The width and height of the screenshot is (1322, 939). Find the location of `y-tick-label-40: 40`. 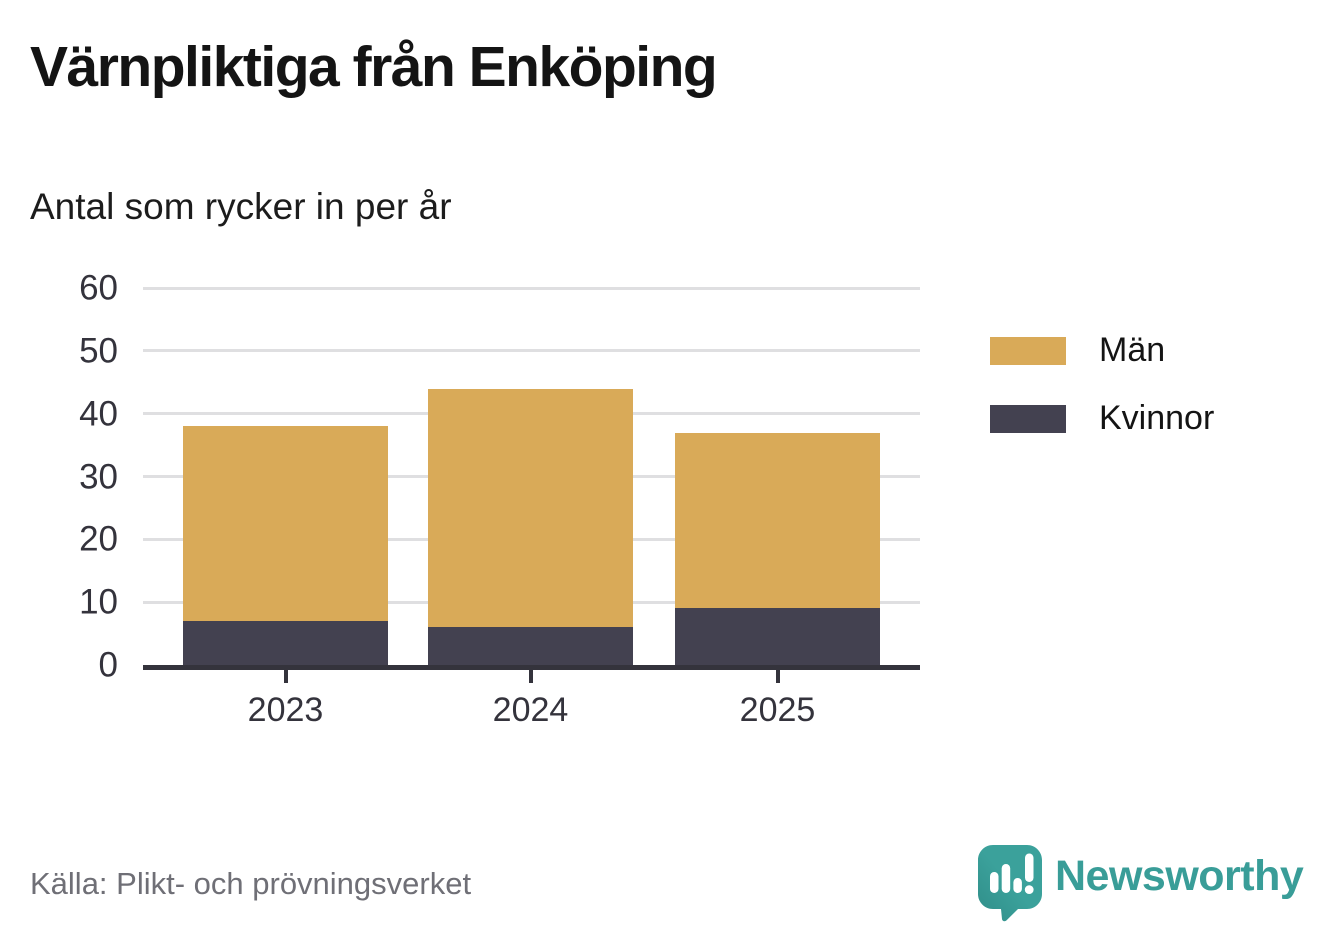

y-tick-label-40: 40 is located at coordinates (98, 414).